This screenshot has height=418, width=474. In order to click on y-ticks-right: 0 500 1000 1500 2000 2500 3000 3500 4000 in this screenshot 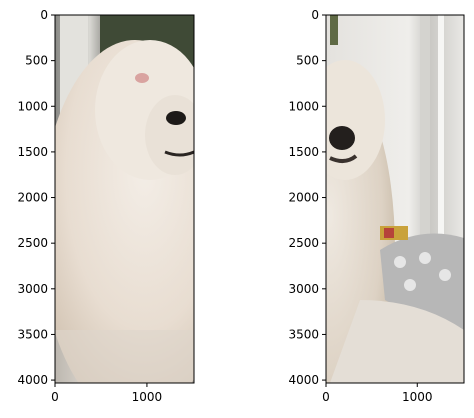, I will do `click(307, 197)`.